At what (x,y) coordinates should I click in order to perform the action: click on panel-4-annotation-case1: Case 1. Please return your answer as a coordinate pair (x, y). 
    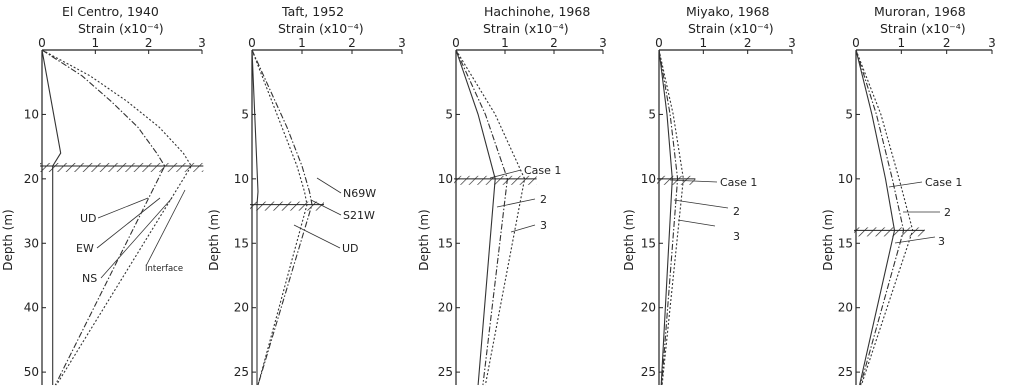
    Looking at the image, I should click on (738, 182).